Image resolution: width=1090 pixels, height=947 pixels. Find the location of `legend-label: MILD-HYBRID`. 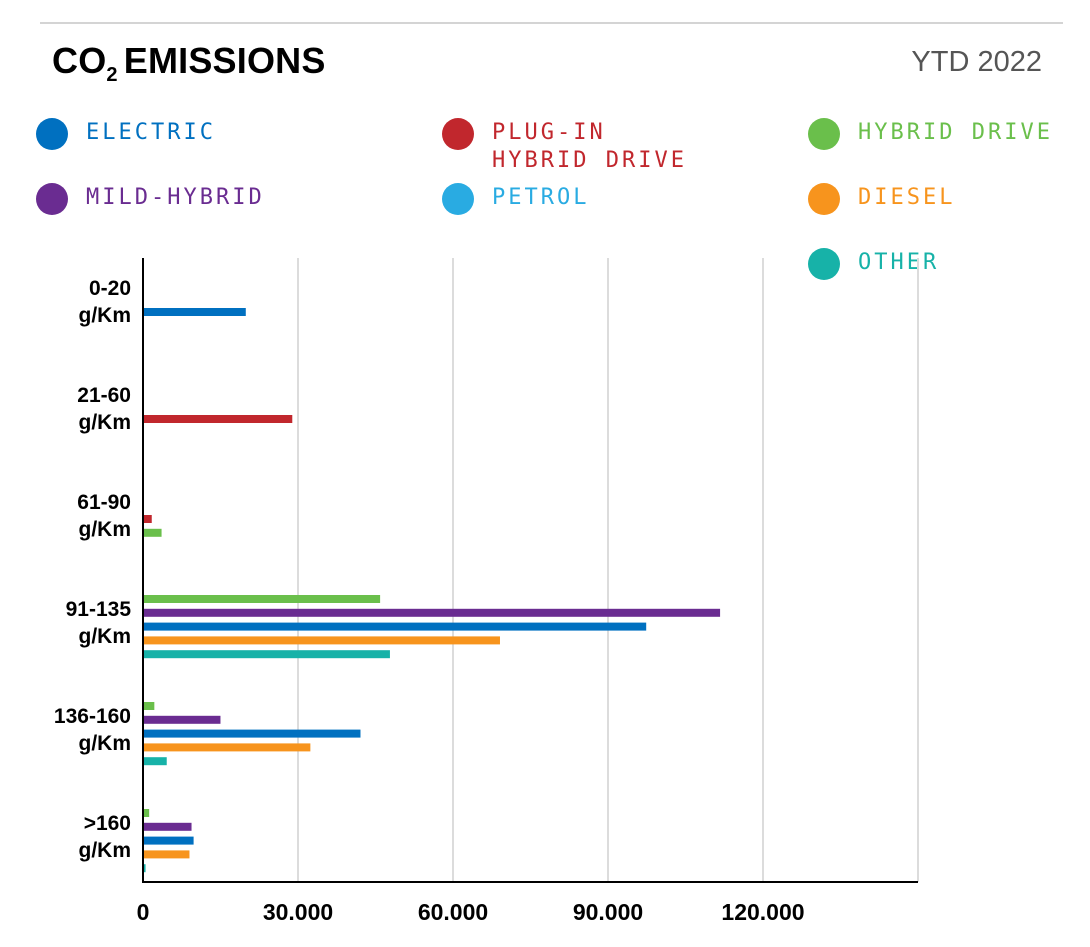

legend-label: MILD-HYBRID is located at coordinates (175, 197).